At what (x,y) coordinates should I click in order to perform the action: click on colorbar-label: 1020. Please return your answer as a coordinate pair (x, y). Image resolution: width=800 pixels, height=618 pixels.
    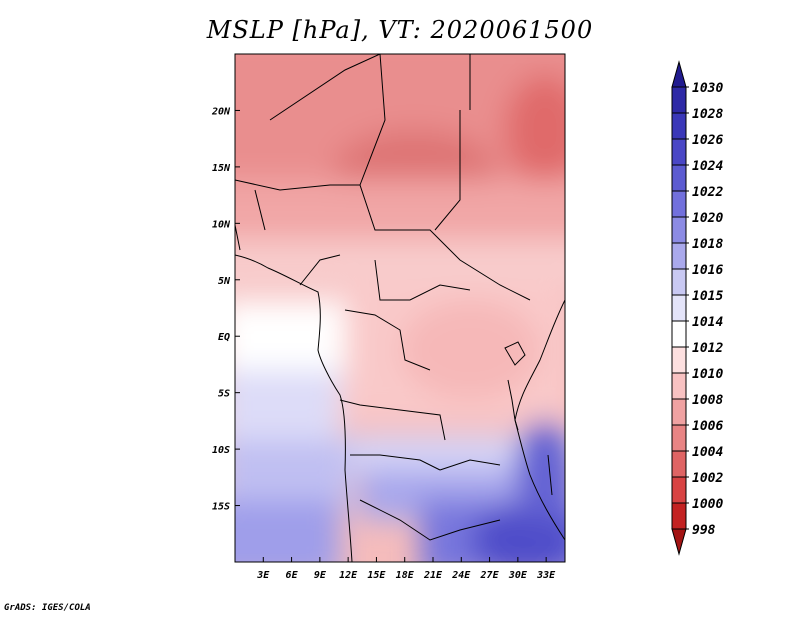
    Looking at the image, I should click on (707, 218).